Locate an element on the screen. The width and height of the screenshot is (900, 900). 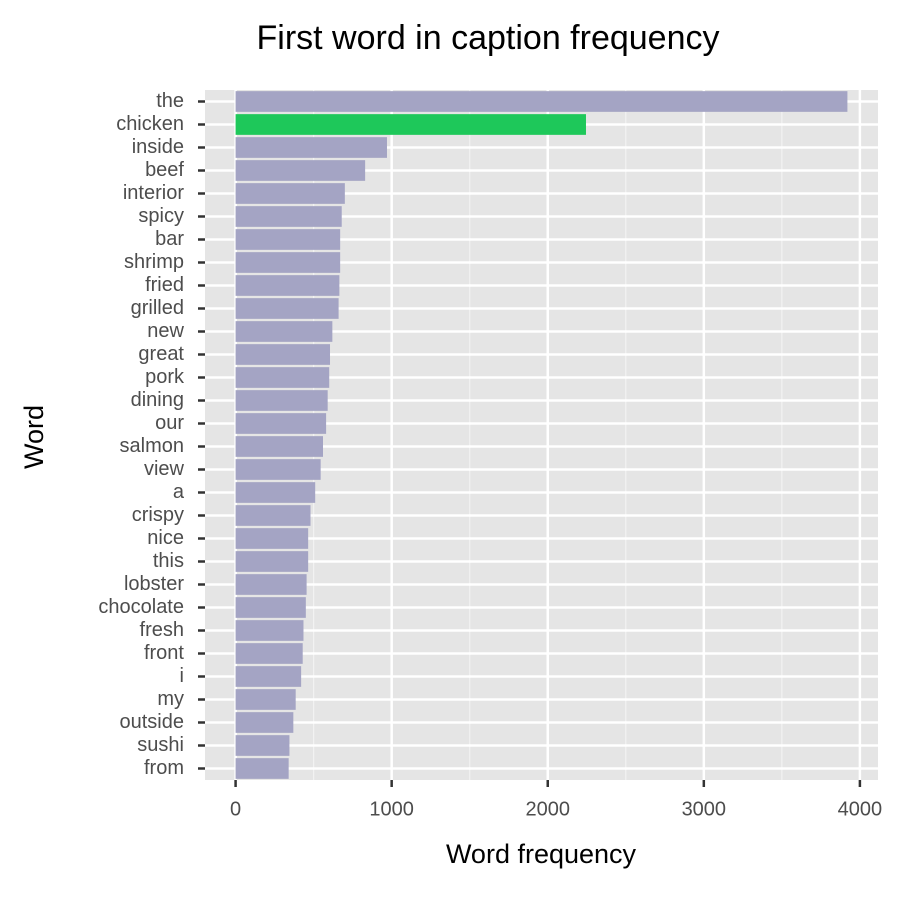
x-tick-label: 1000 is located at coordinates (391, 809).